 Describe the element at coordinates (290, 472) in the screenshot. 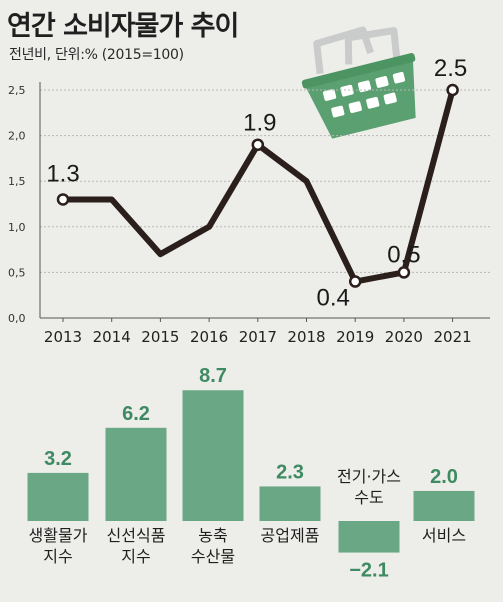

I see `bar-value-label: 2.3` at that location.